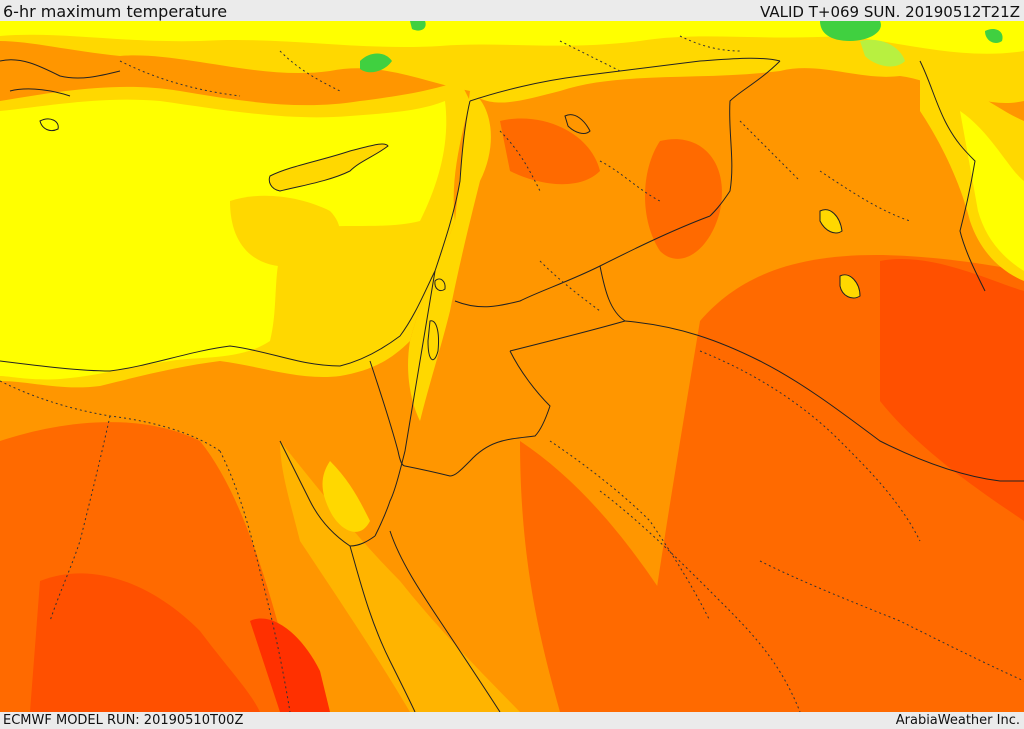  I want to click on north-gold-band, so click(512, 62).